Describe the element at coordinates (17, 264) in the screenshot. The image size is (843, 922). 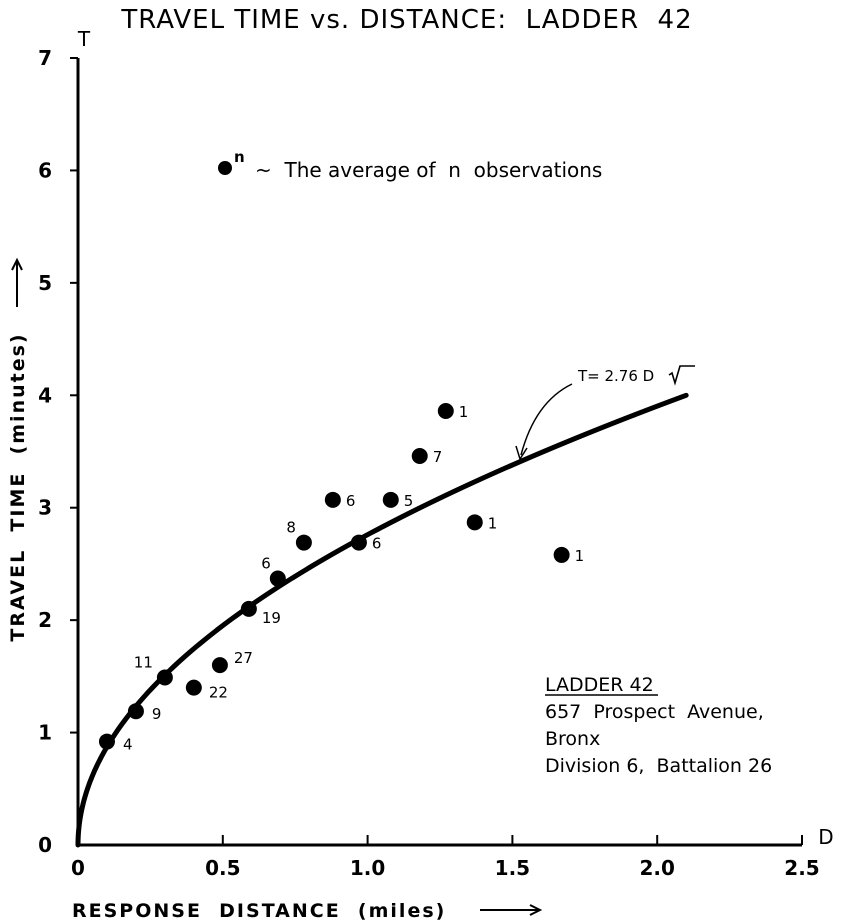
I see `y-axis-title-arrowhead` at that location.